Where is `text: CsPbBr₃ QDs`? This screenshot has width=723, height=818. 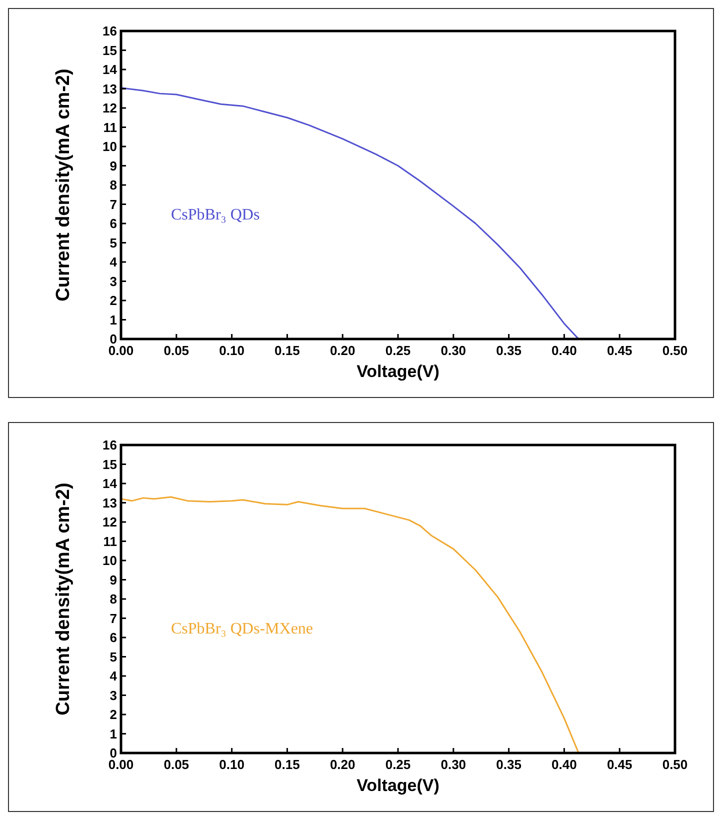 text: CsPbBr₃ QDs is located at coordinates (215, 215).